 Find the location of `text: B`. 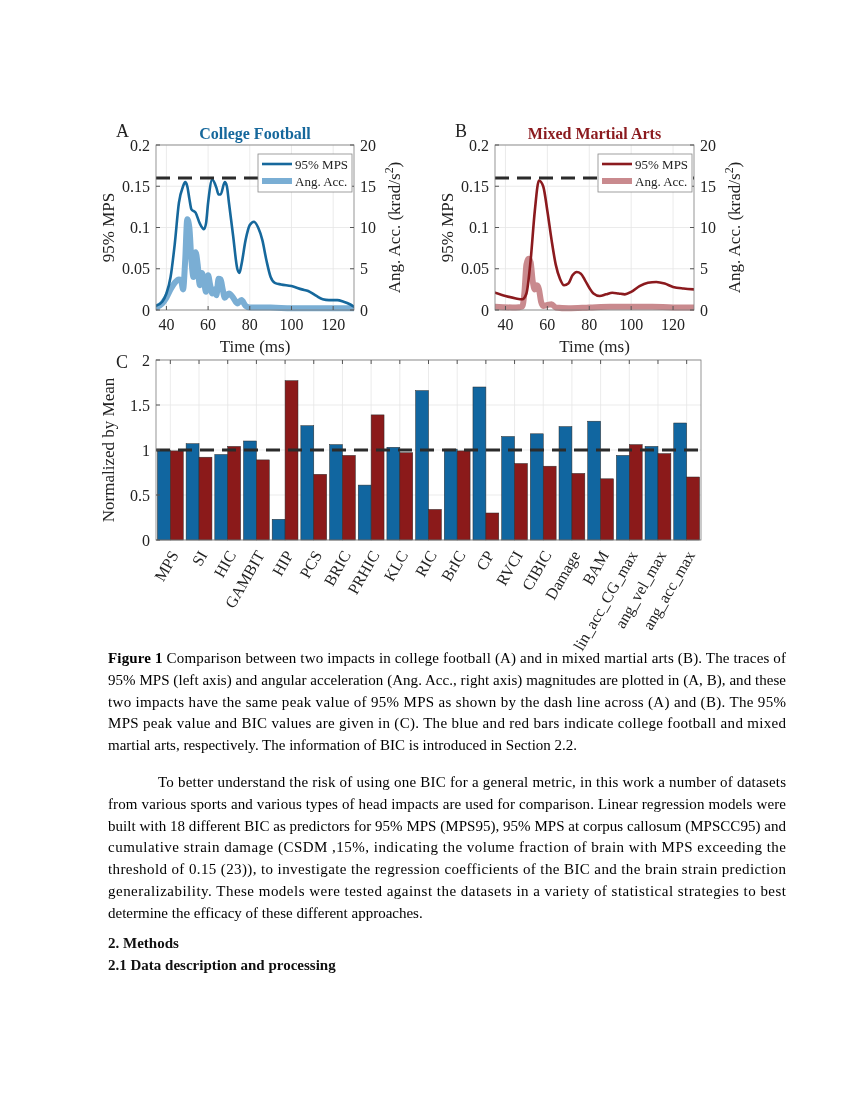

text: B is located at coordinates (461, 131).